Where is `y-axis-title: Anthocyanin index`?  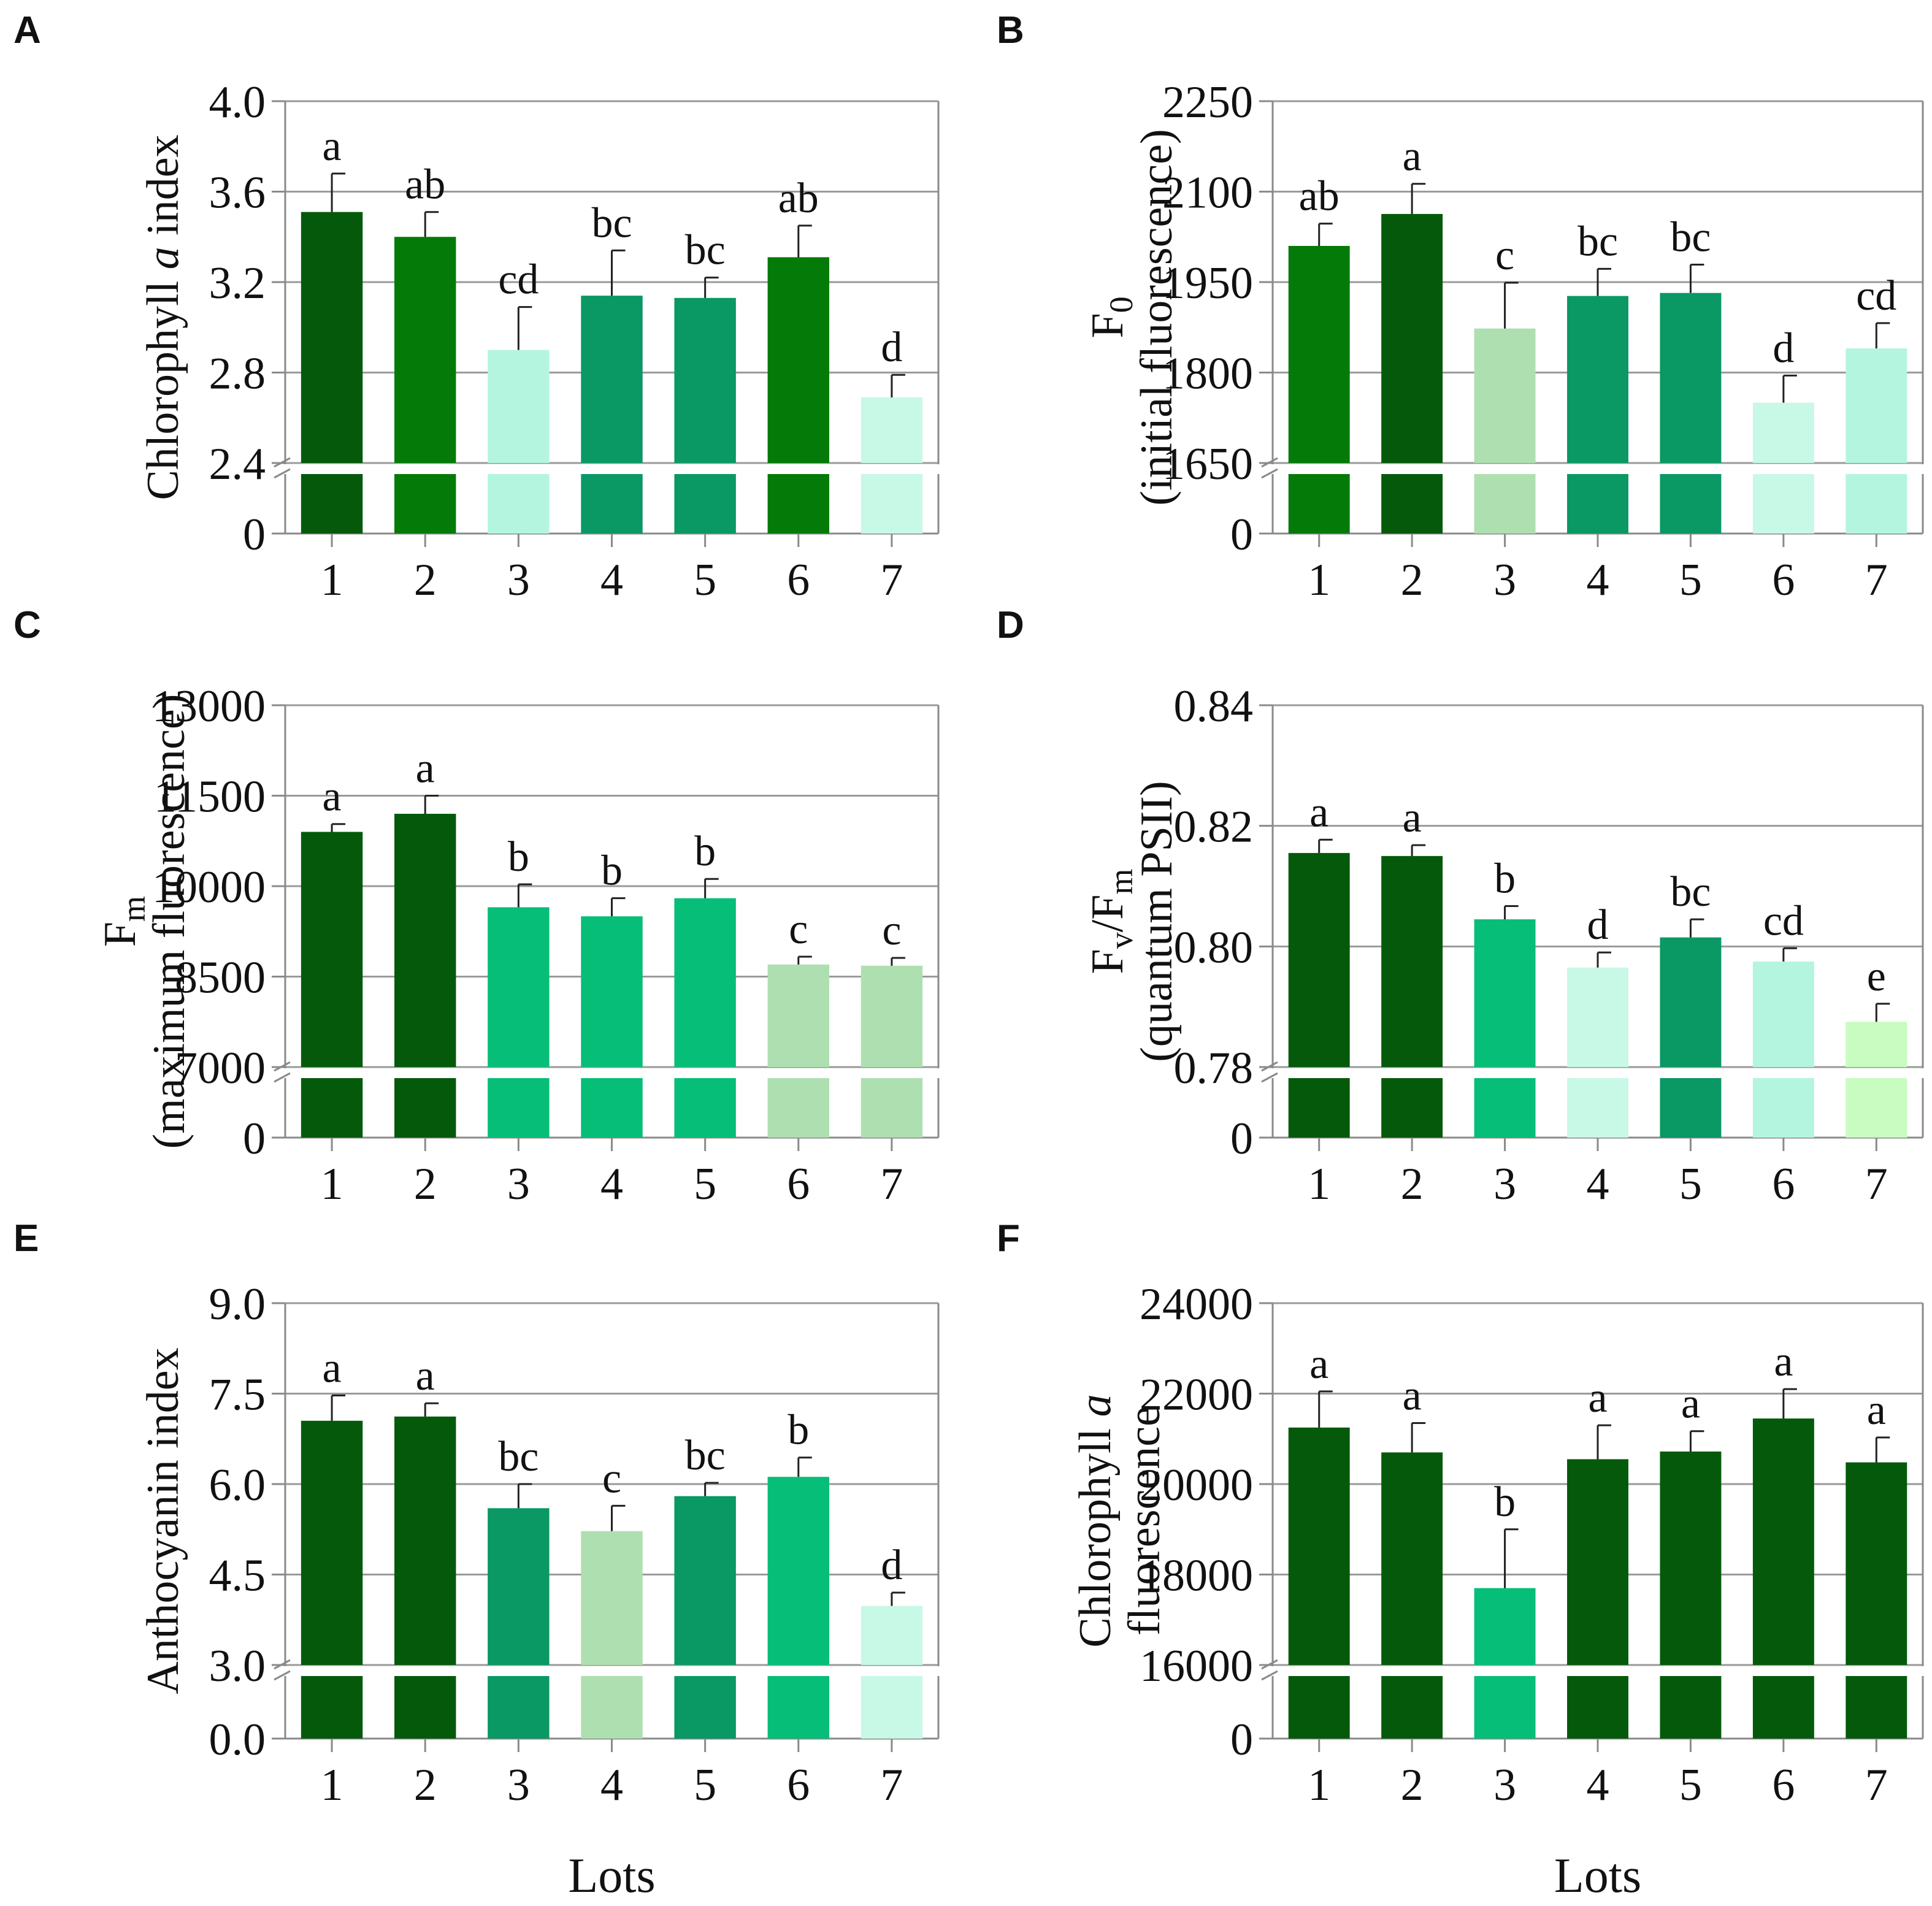 y-axis-title: Anthocyanin index is located at coordinates (163, 1520).